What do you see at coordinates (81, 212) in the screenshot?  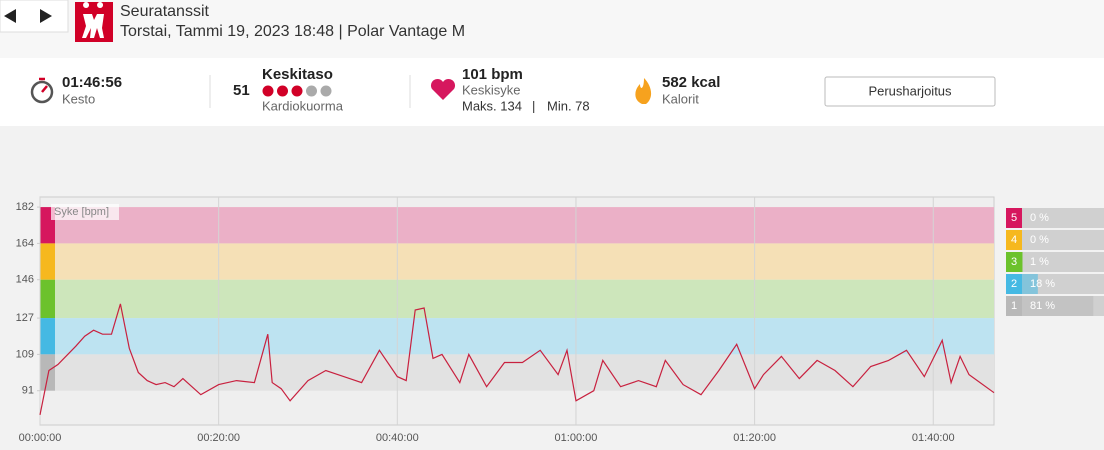 I see `y-axis-label: Syke [bpm]` at bounding box center [81, 212].